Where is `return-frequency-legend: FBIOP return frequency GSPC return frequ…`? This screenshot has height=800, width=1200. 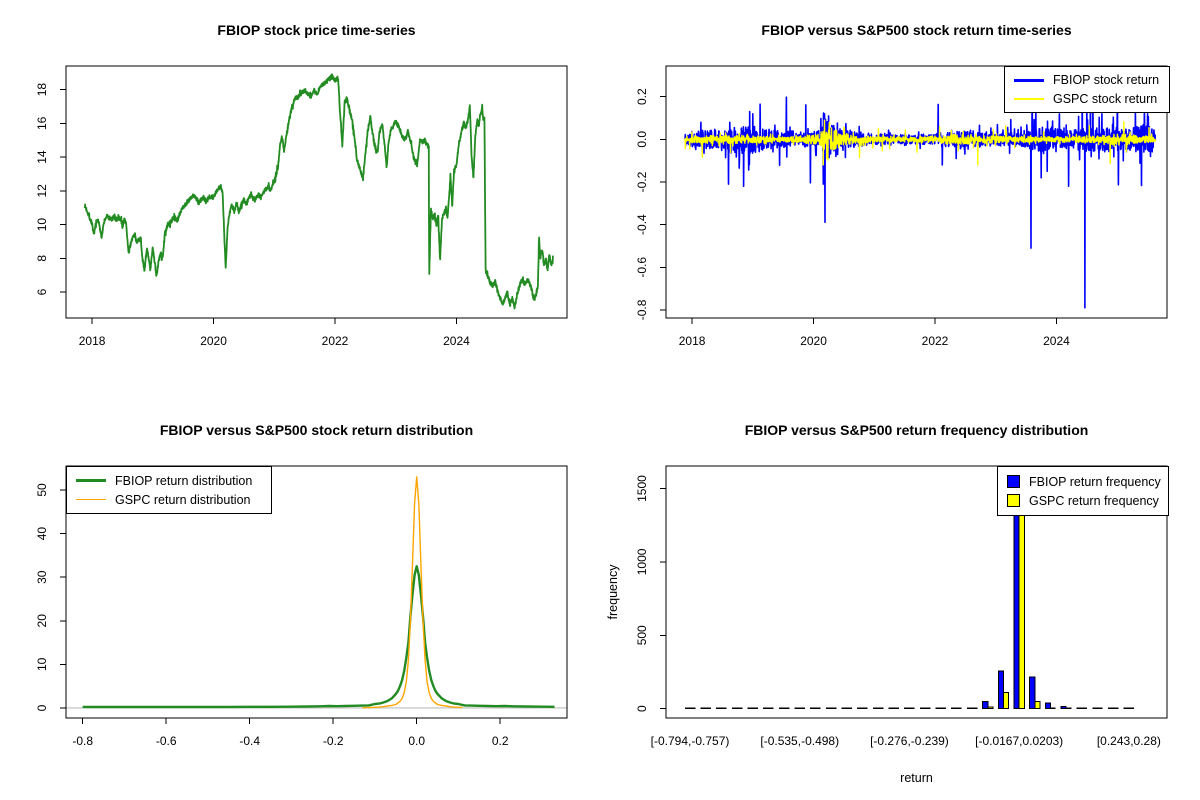 return-frequency-legend: FBIOP return frequency GSPC return frequ… is located at coordinates (1083, 491).